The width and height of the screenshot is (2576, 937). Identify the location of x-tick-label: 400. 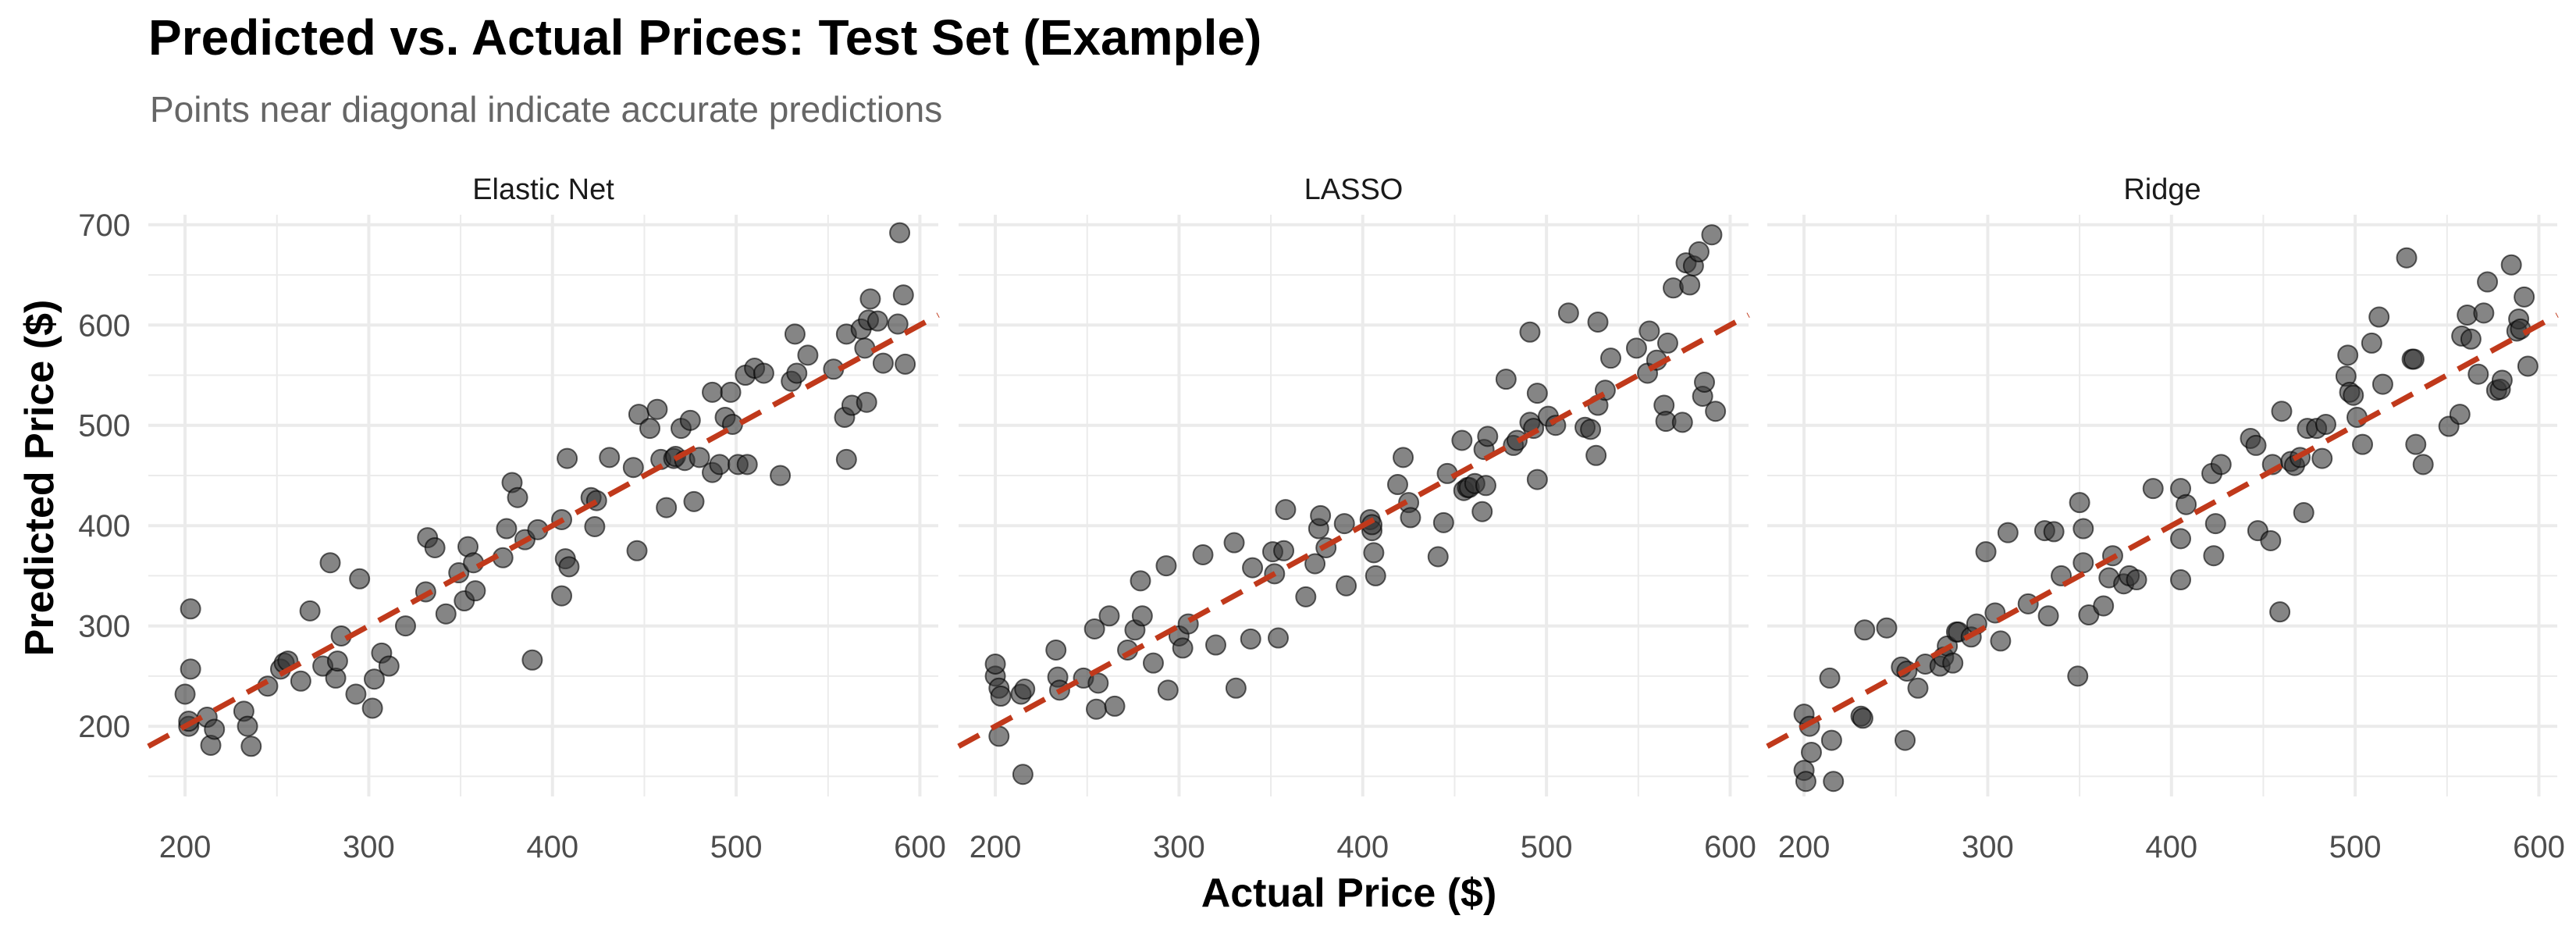
(1362, 847).